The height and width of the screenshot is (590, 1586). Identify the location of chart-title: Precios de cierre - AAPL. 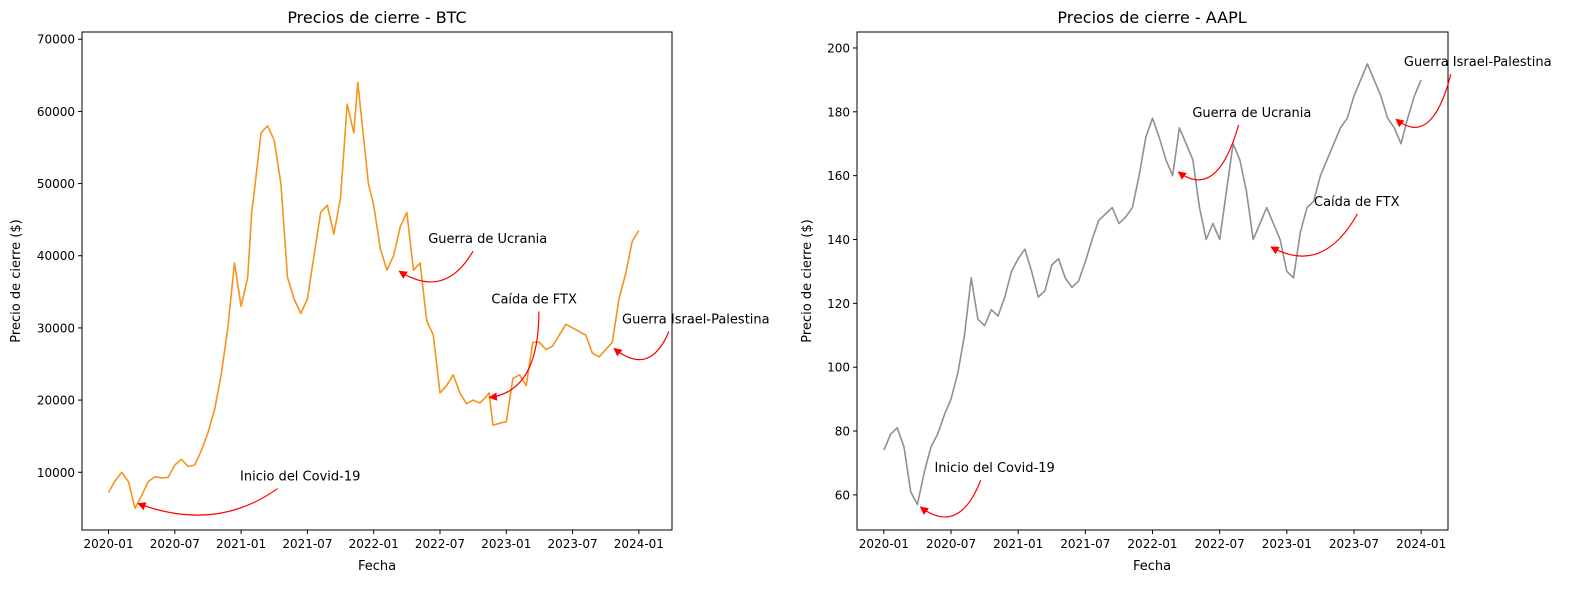
(1151, 17).